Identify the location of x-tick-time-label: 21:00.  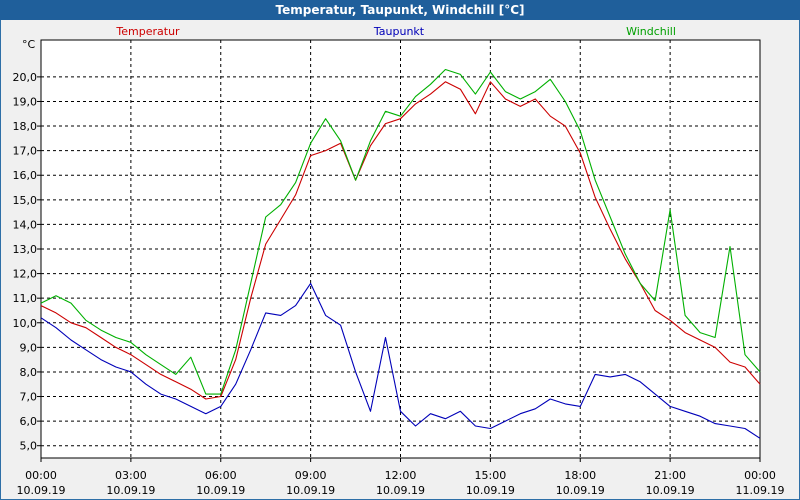
(670, 475).